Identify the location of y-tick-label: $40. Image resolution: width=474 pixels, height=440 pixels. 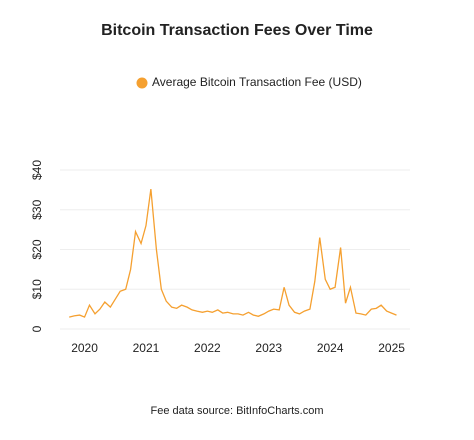
(37, 170).